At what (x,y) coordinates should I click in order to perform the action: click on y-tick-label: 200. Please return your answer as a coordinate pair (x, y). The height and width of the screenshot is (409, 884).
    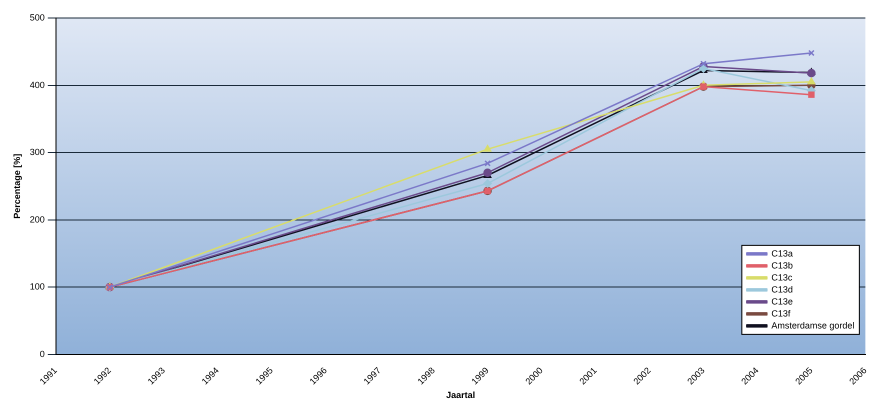
    Looking at the image, I should click on (37, 219).